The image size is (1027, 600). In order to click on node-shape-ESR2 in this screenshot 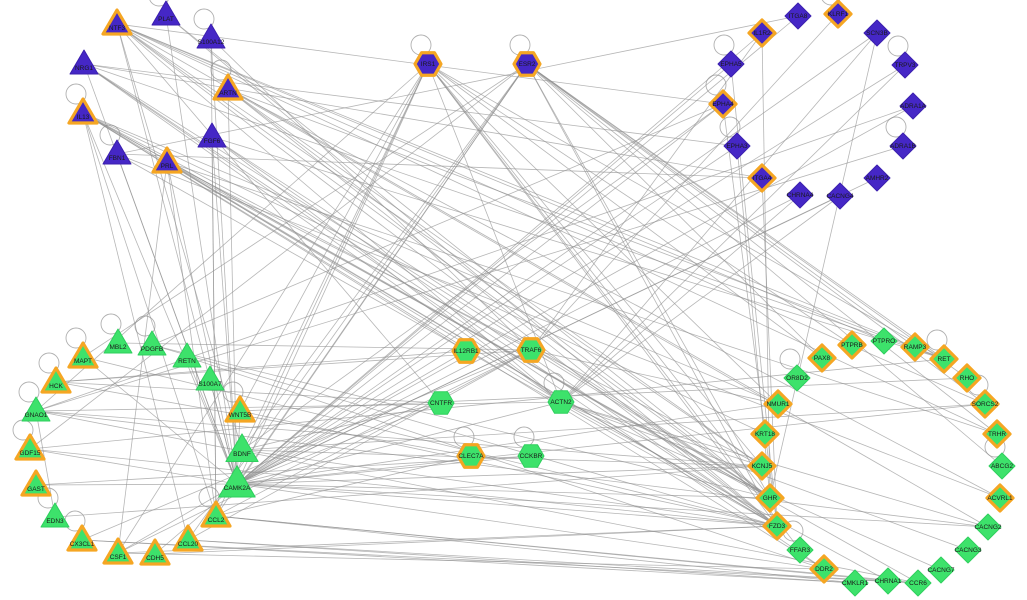, I will do `click(527, 64)`.